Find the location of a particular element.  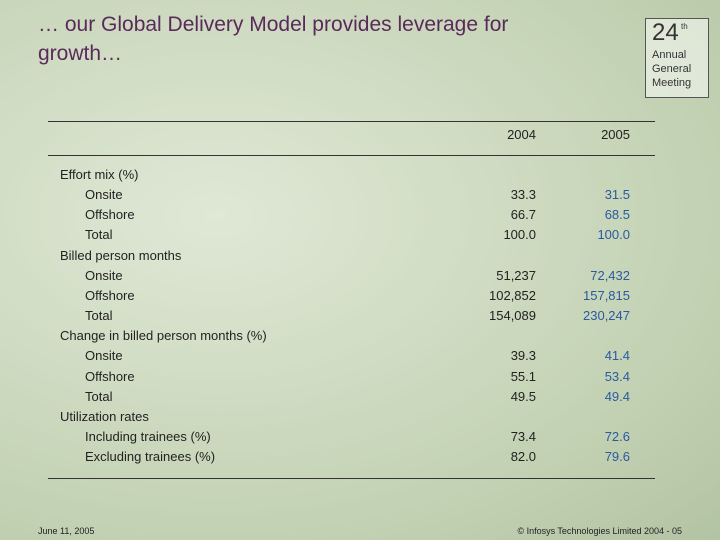

cell-value: 55.1 is located at coordinates (523, 376).